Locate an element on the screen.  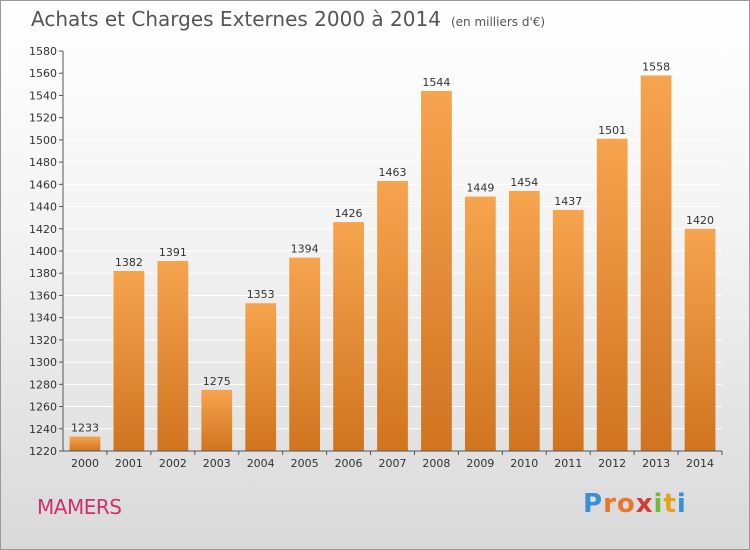
bar-2009 is located at coordinates (480, 323).